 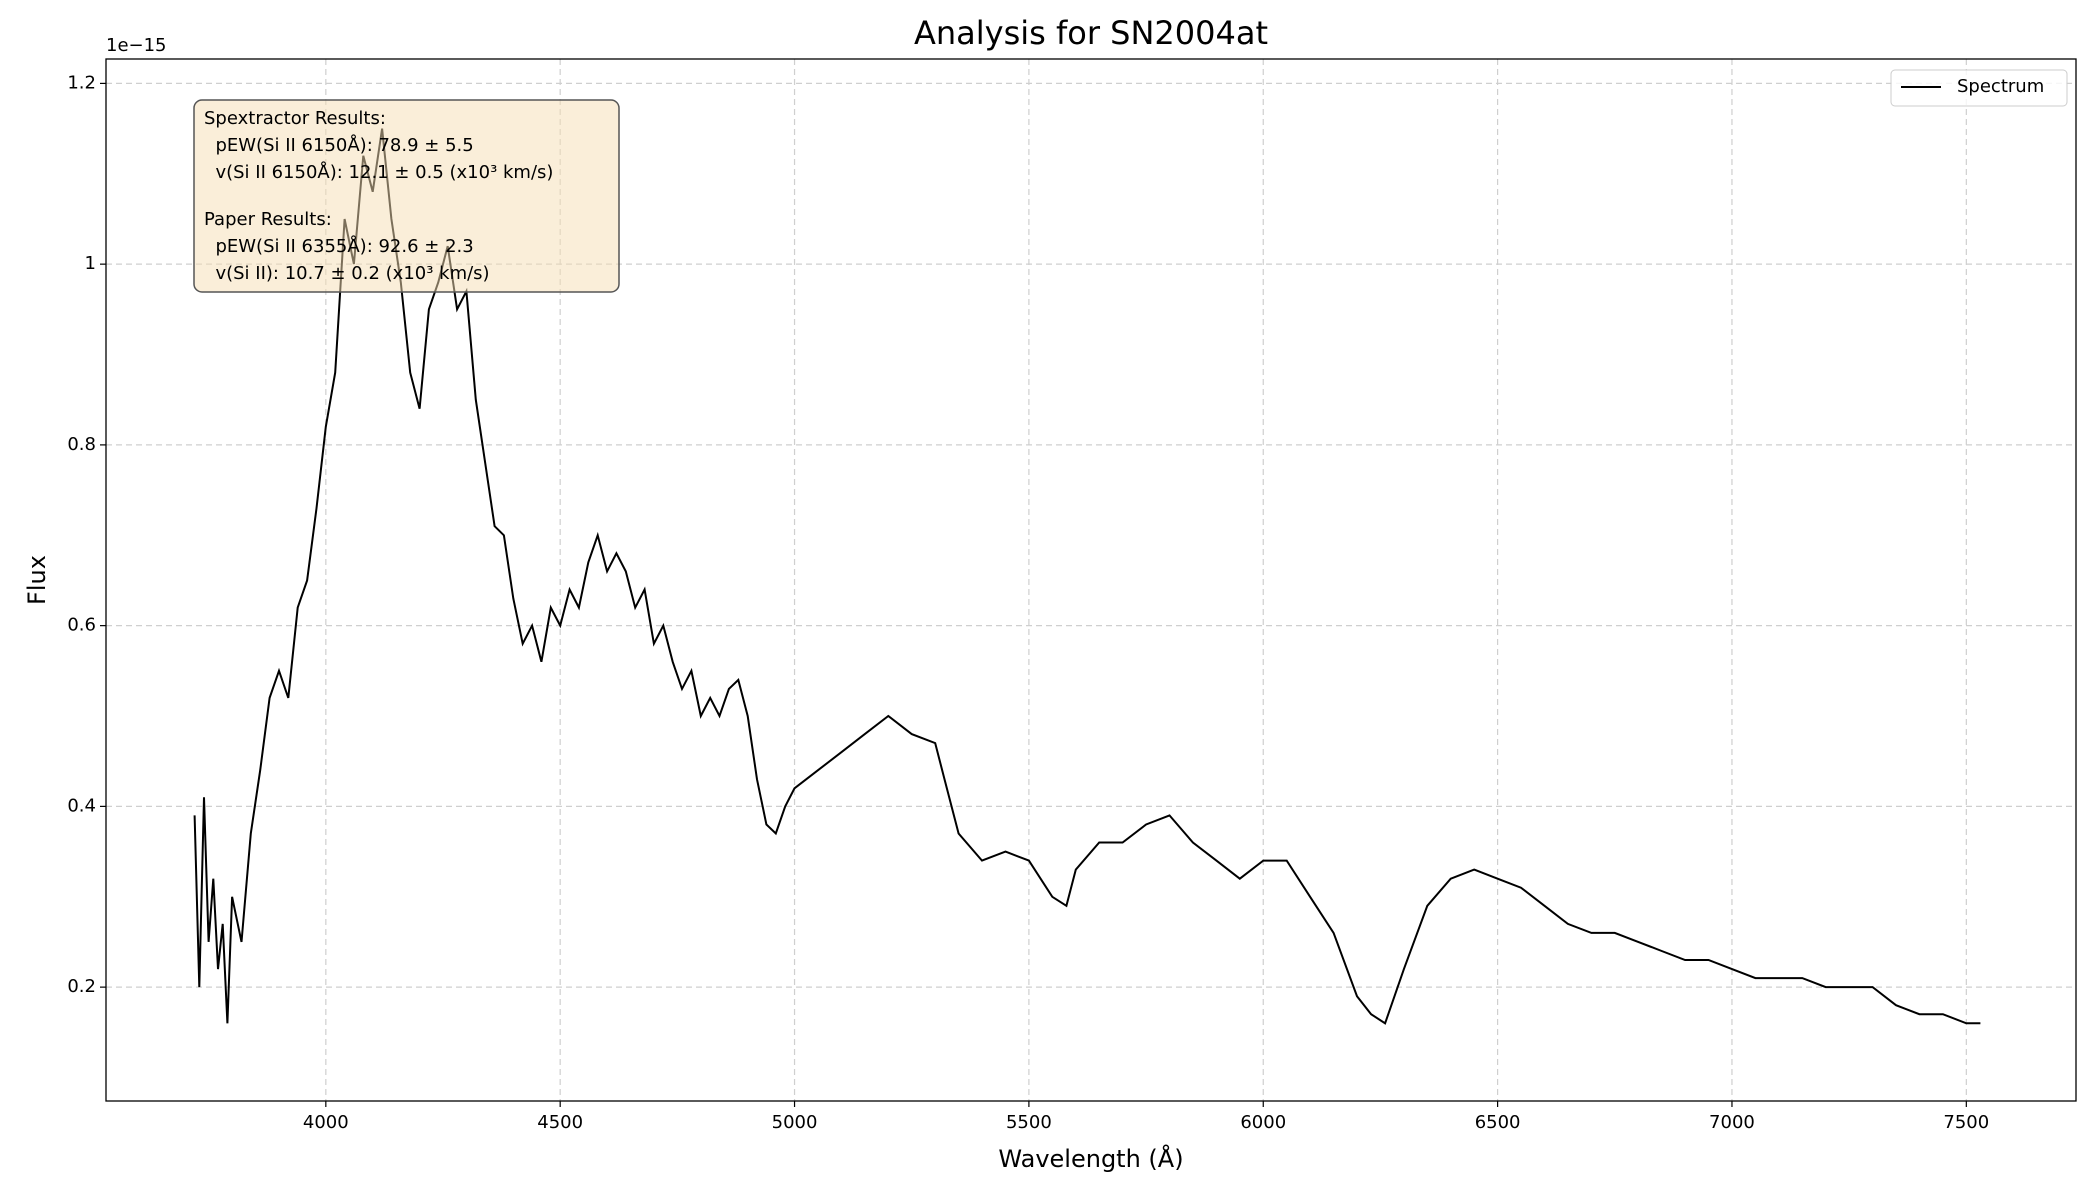 I want to click on annotation-text: v(Si II 6150Å): 12.1 ± 0.5 (x10³ km/s), so click(x=378, y=172).